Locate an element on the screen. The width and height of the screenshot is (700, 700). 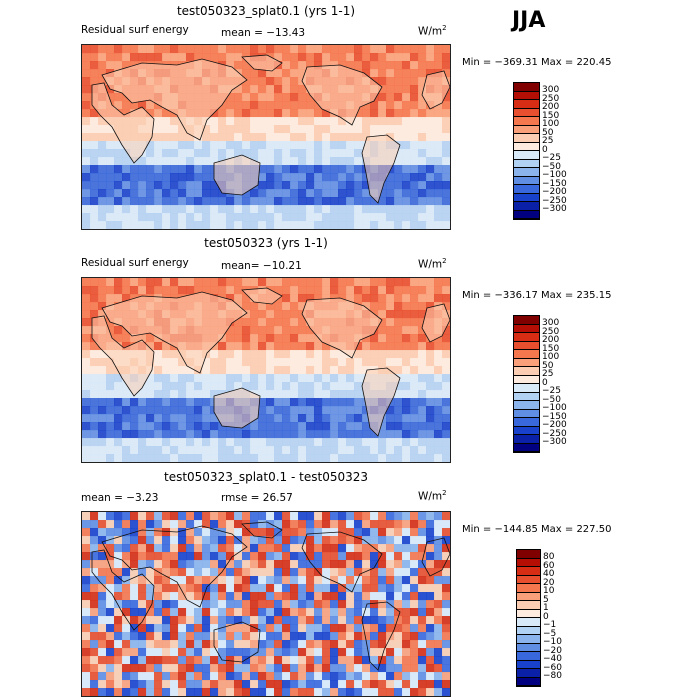
colorbar-tick-label: −1 is located at coordinates (550, 625).